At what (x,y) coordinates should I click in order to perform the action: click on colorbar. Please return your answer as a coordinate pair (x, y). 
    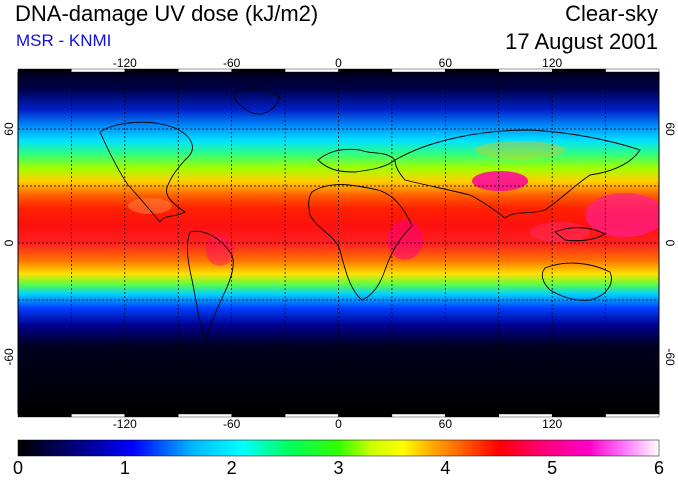
    Looking at the image, I should click on (338, 448).